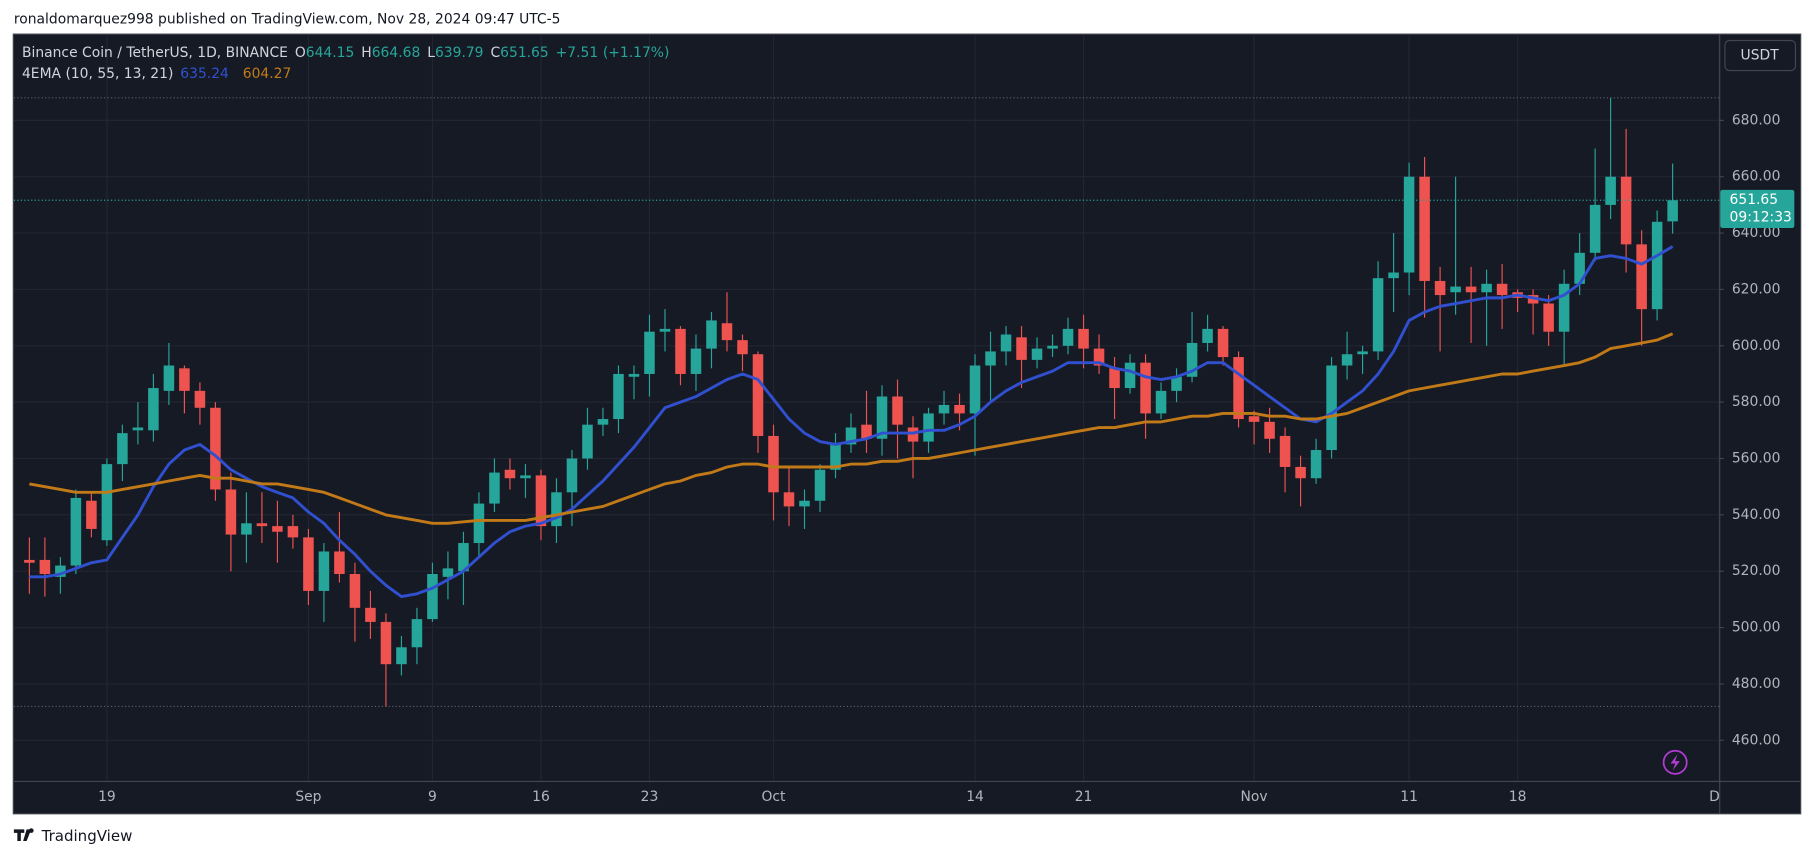 The height and width of the screenshot is (858, 1814). Describe the element at coordinates (524, 53) in the screenshot. I see `ohlc-value: 651.65` at that location.